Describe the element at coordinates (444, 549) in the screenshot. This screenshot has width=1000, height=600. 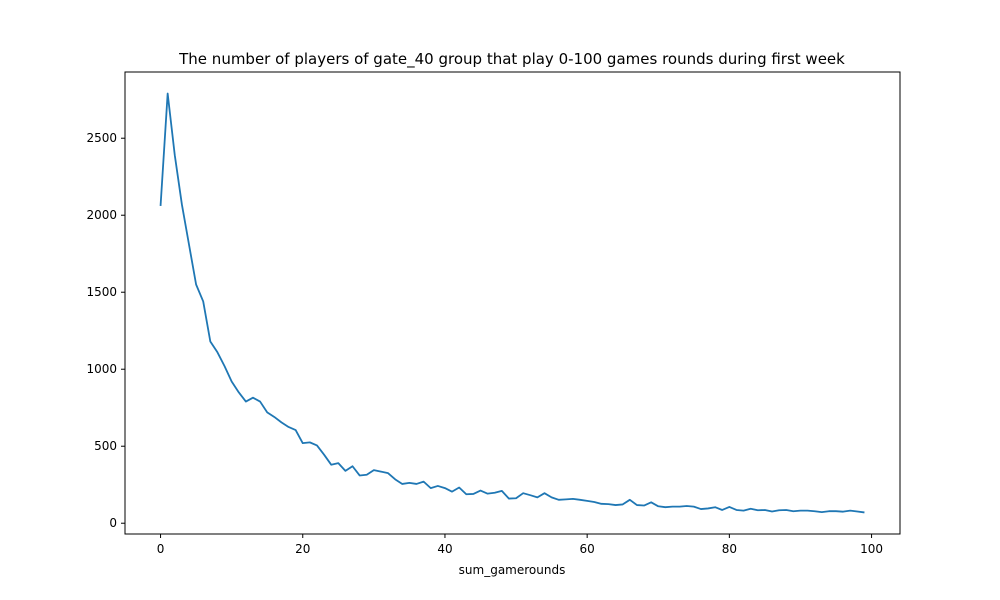
I see `x-tick-label: 40` at that location.